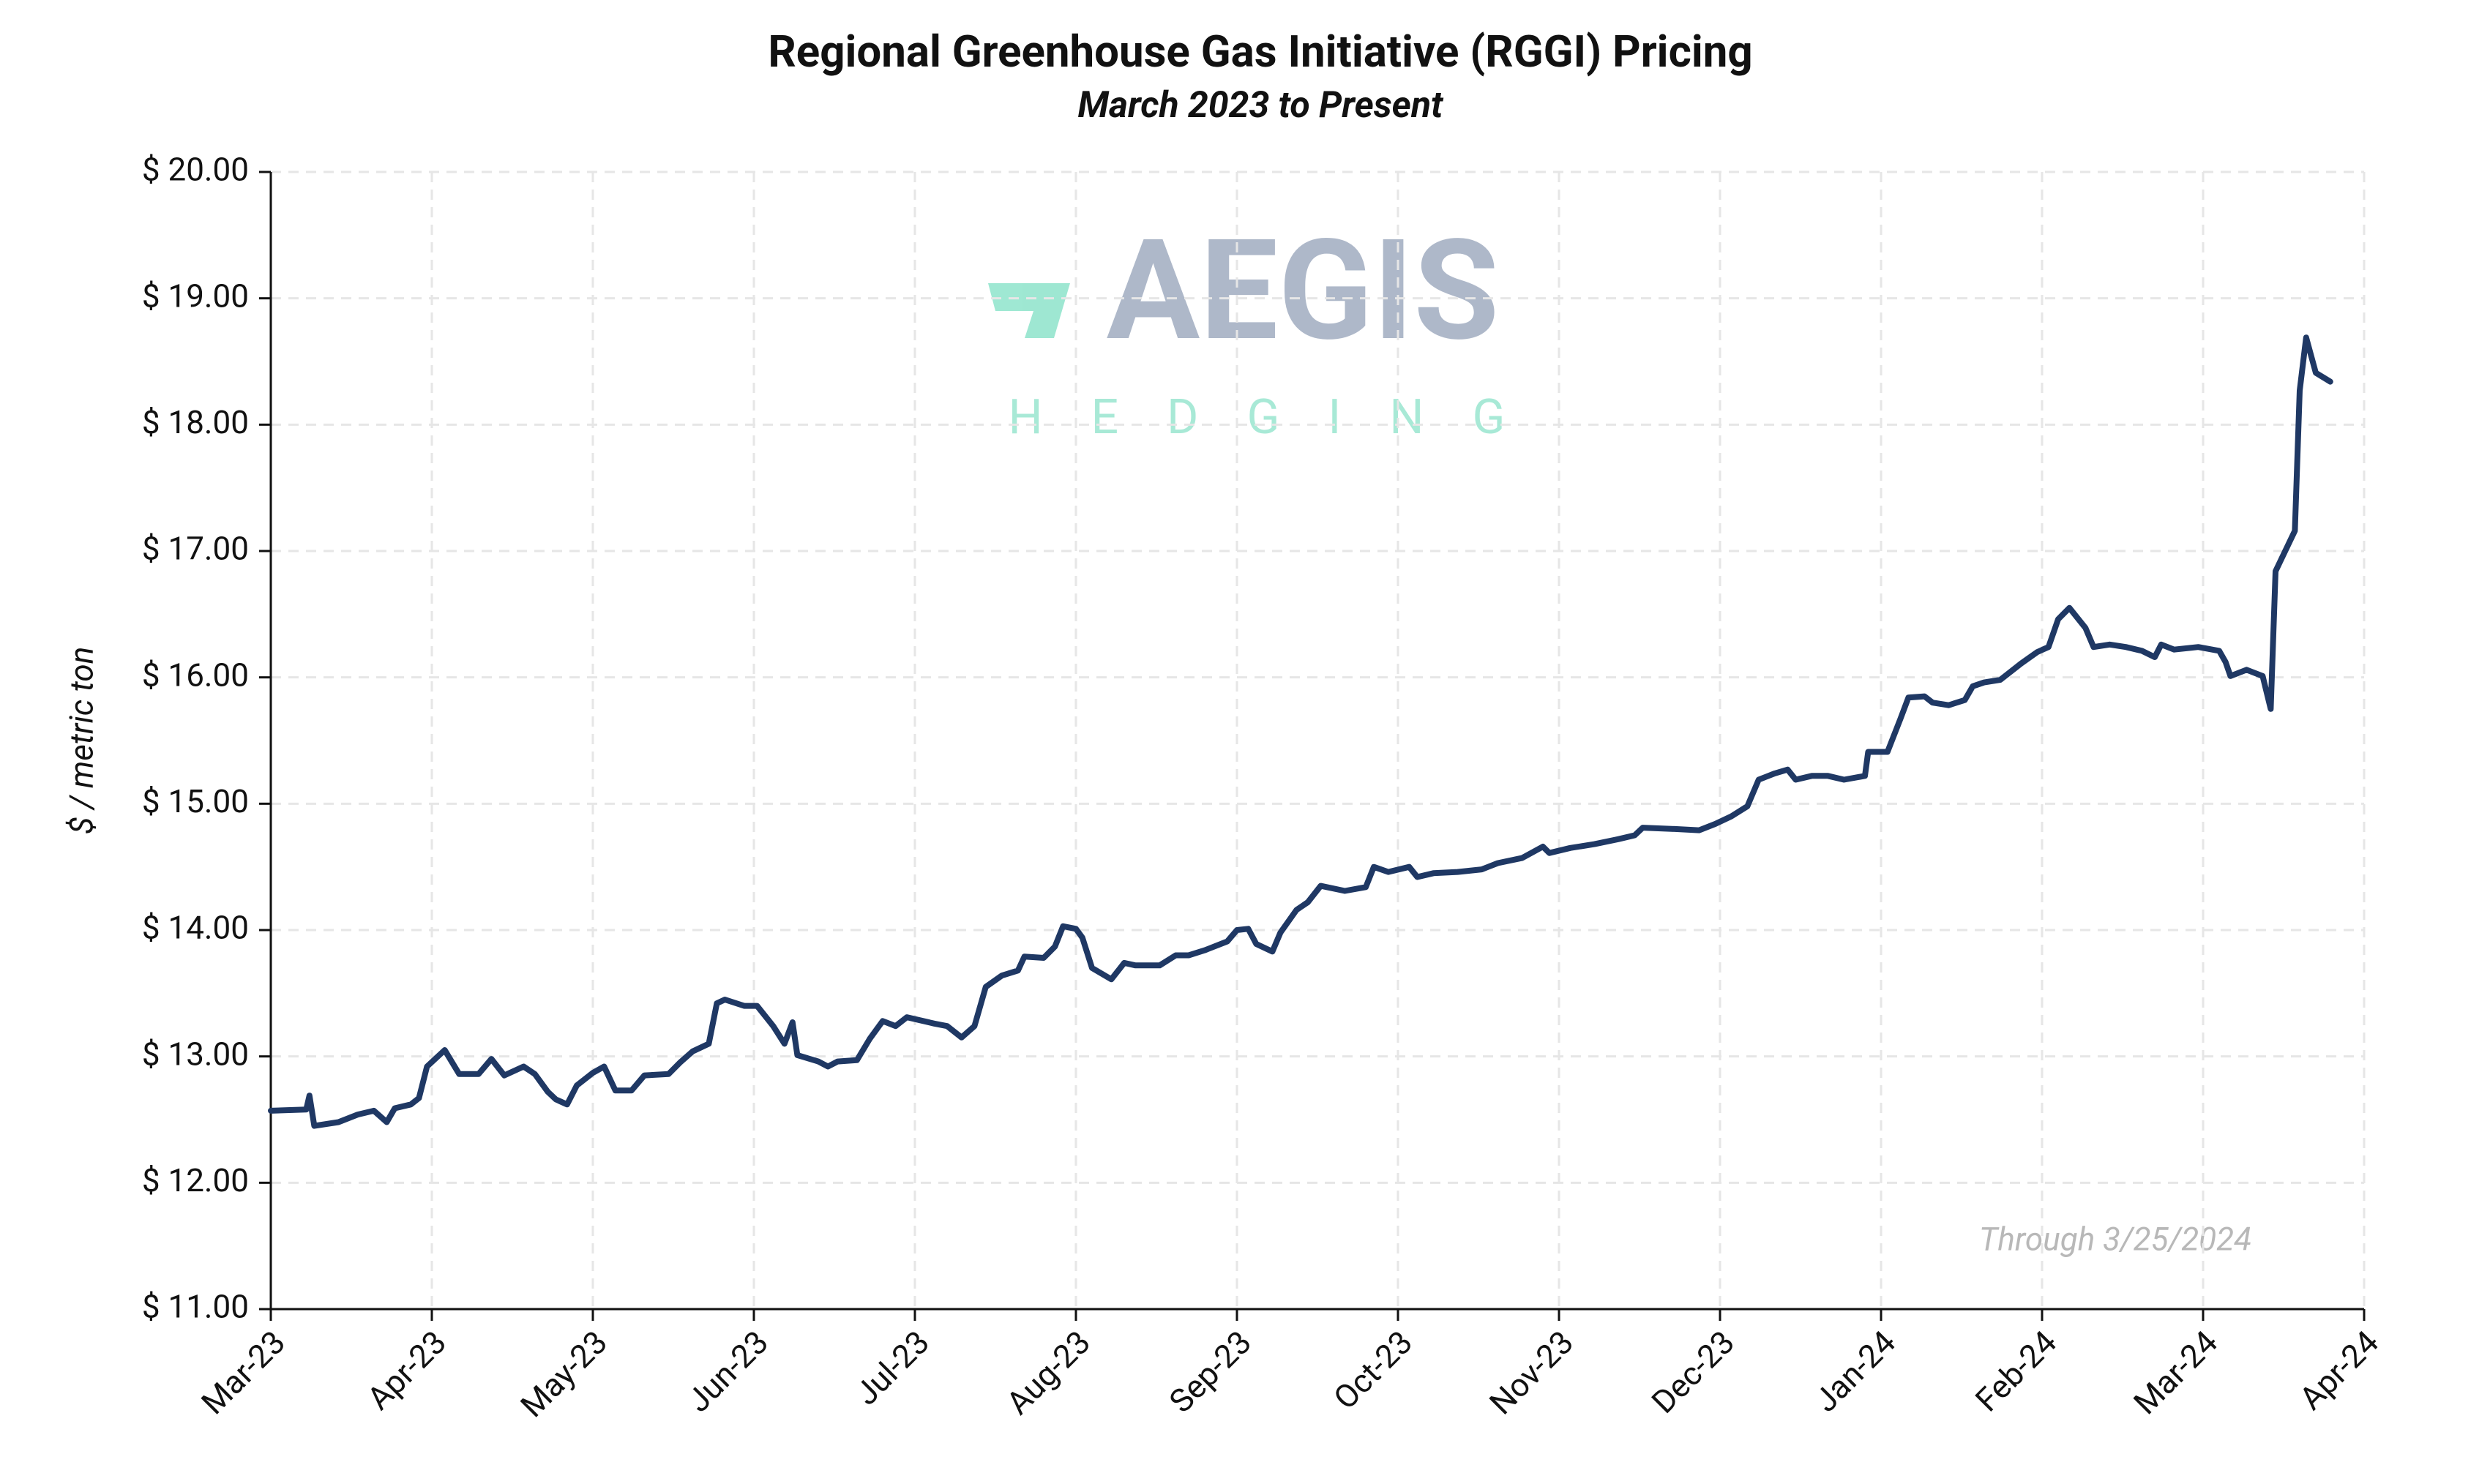 The image size is (2490, 1484). What do you see at coordinates (195, 1180) in the screenshot?
I see `y-tick-label: $ 12.00` at bounding box center [195, 1180].